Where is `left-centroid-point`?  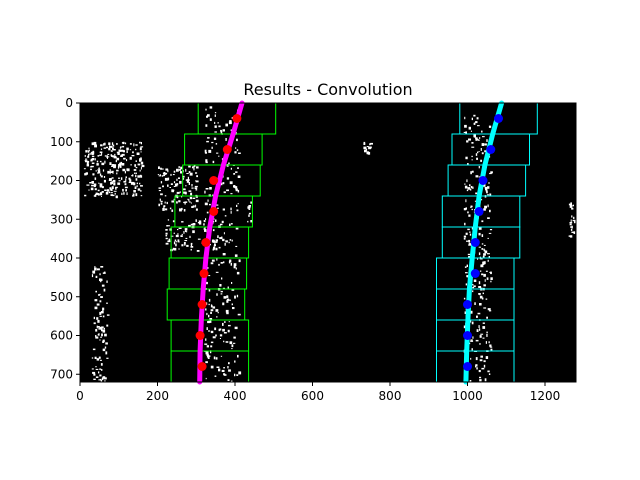 left-centroid-point is located at coordinates (200, 335).